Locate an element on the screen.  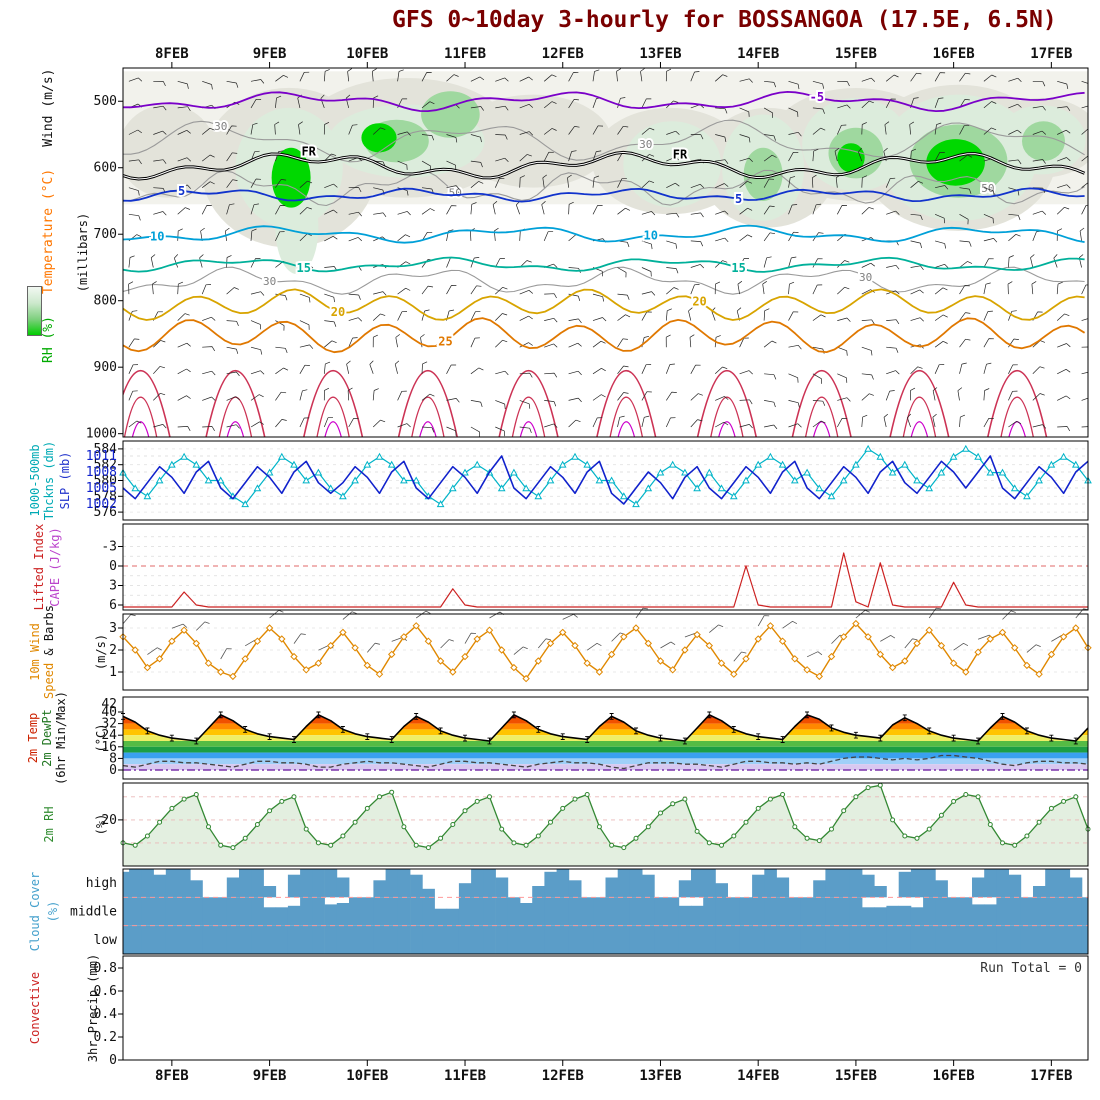
svg-text: 1008 is located at coordinates (101, 472).